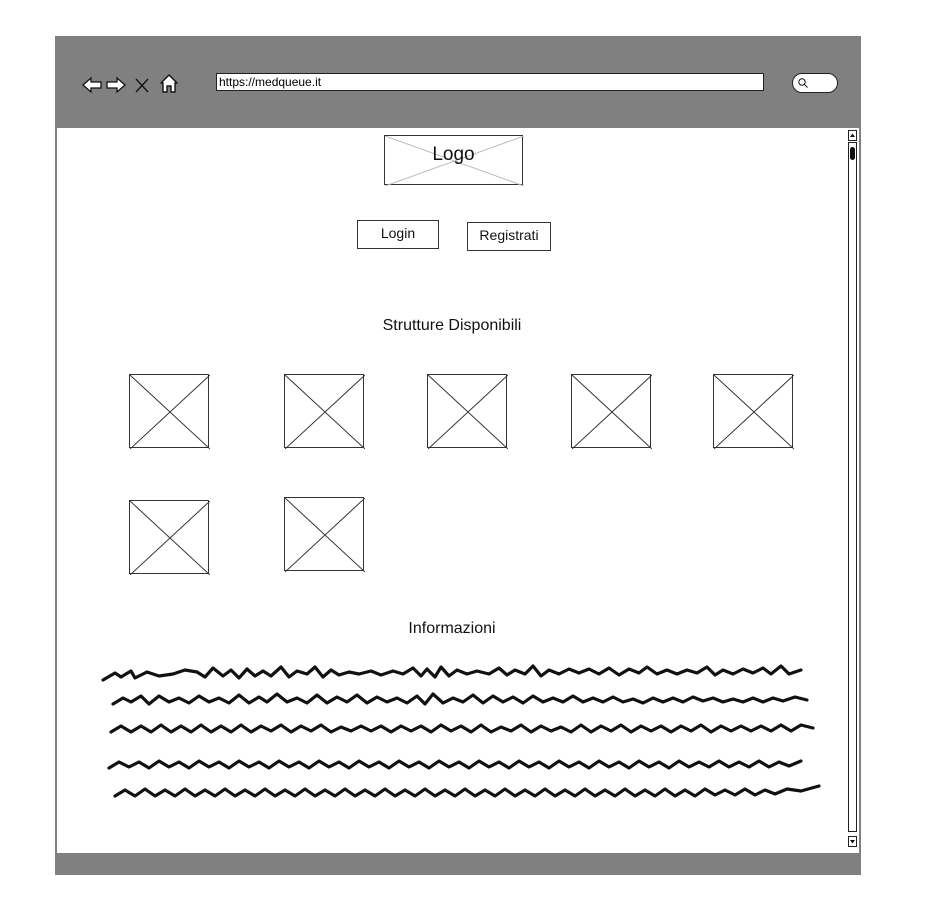 This screenshot has height=908, width=929. I want to click on logo-placeholder: Logo, so click(454, 160).